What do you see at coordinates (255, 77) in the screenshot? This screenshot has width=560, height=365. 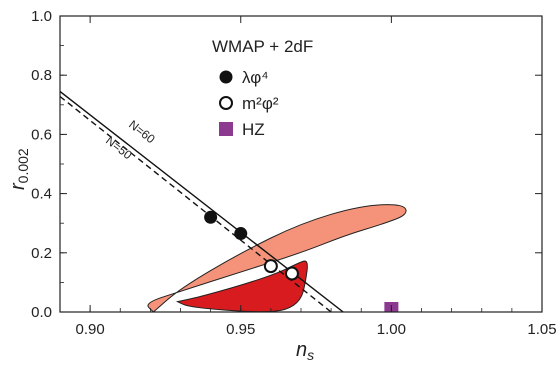 I see `legend-label-lambda-phi4: λφ⁴` at bounding box center [255, 77].